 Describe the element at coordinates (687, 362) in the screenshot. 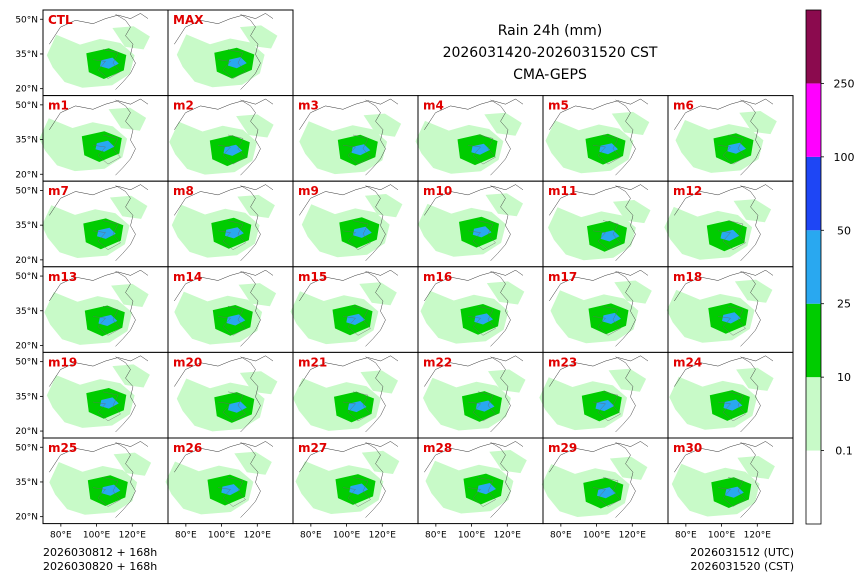

I see `panel-m24-label: m24` at that location.